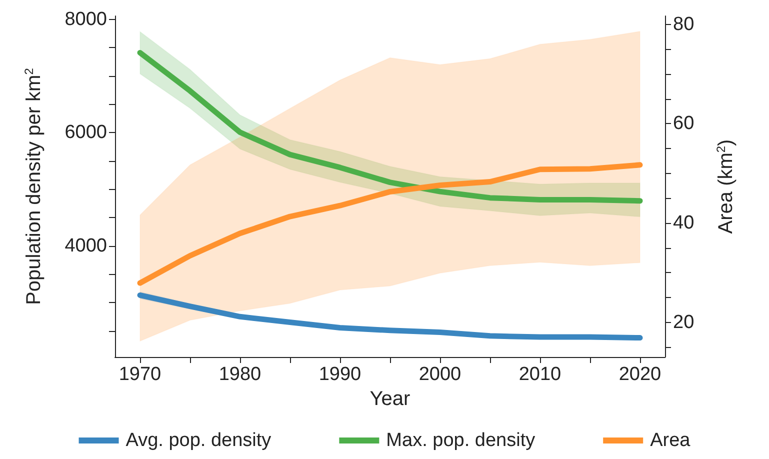  Describe the element at coordinates (33, 186) in the screenshot. I see `y-axis-title: Population density per km2` at that location.